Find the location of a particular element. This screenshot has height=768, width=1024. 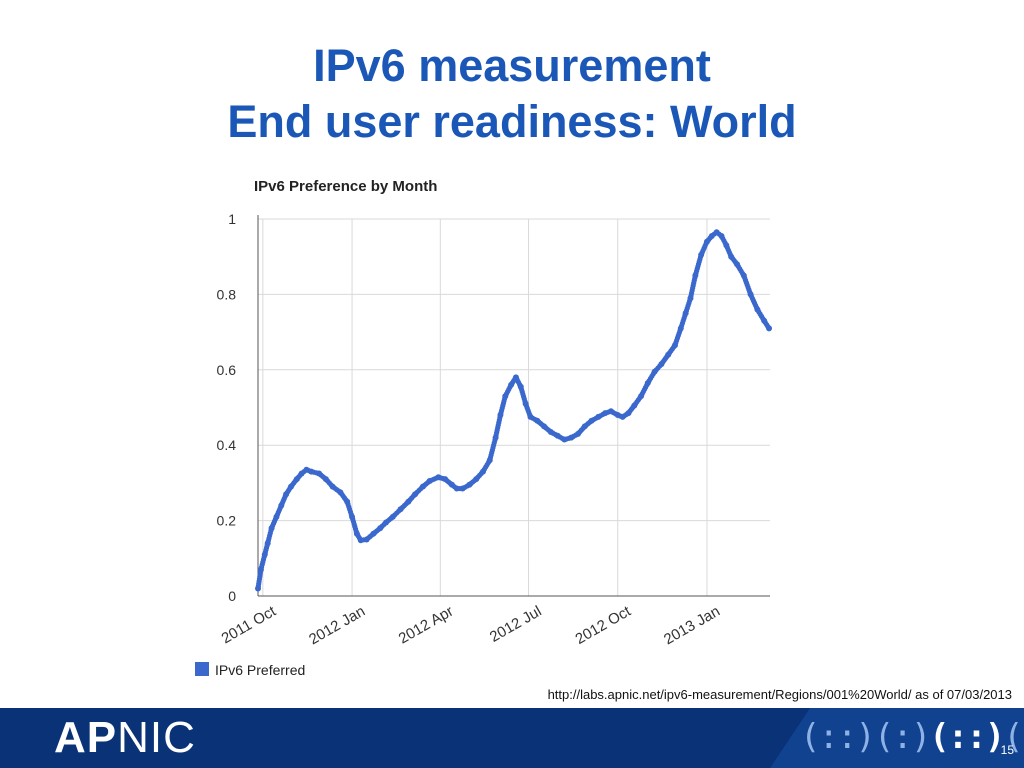

legend-label: IPv6 Preferred is located at coordinates (260, 670).